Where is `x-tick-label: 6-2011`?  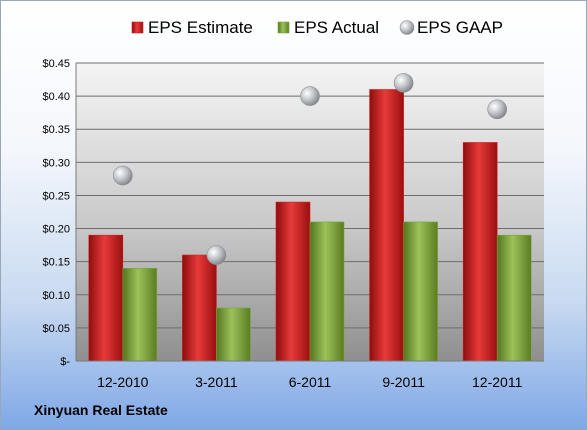
x-tick-label: 6-2011 is located at coordinates (310, 382).